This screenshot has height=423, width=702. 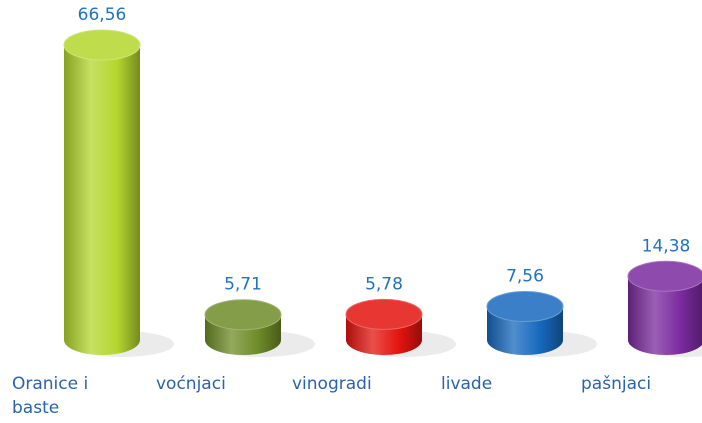 What do you see at coordinates (616, 384) in the screenshot?
I see `category-label: pašnjaci` at bounding box center [616, 384].